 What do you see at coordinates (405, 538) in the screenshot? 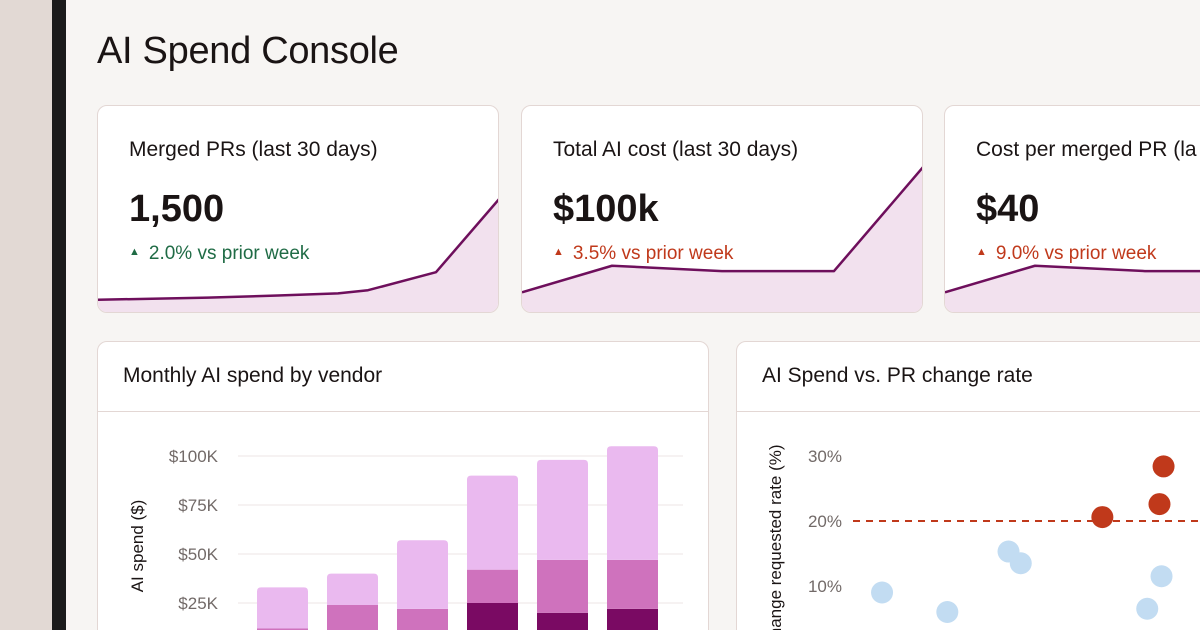
I see `monthly-spend-bar-chart: $100K $75K $50K $25K AI spend ($)` at bounding box center [405, 538].